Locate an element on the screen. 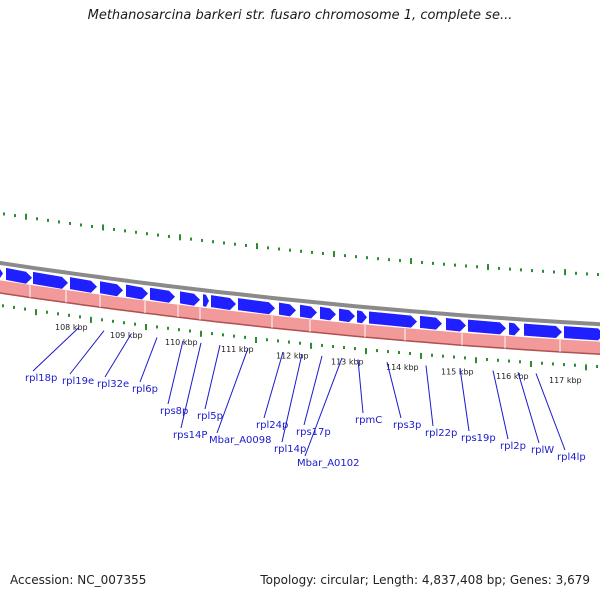 The height and width of the screenshot is (600, 600). gene-label: rpl19e is located at coordinates (78, 381).